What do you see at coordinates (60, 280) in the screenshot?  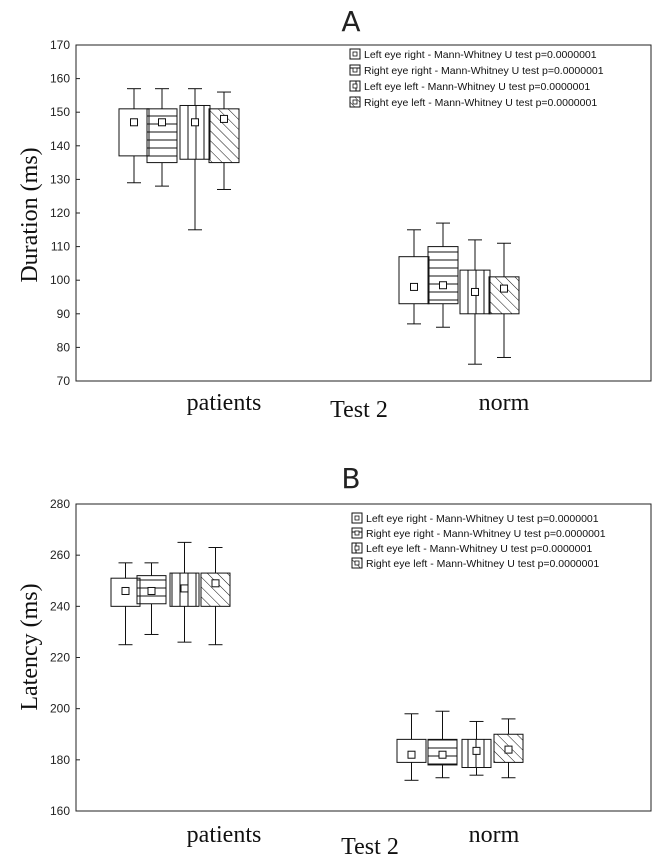 I see `y-tick-label: 100` at bounding box center [60, 280].